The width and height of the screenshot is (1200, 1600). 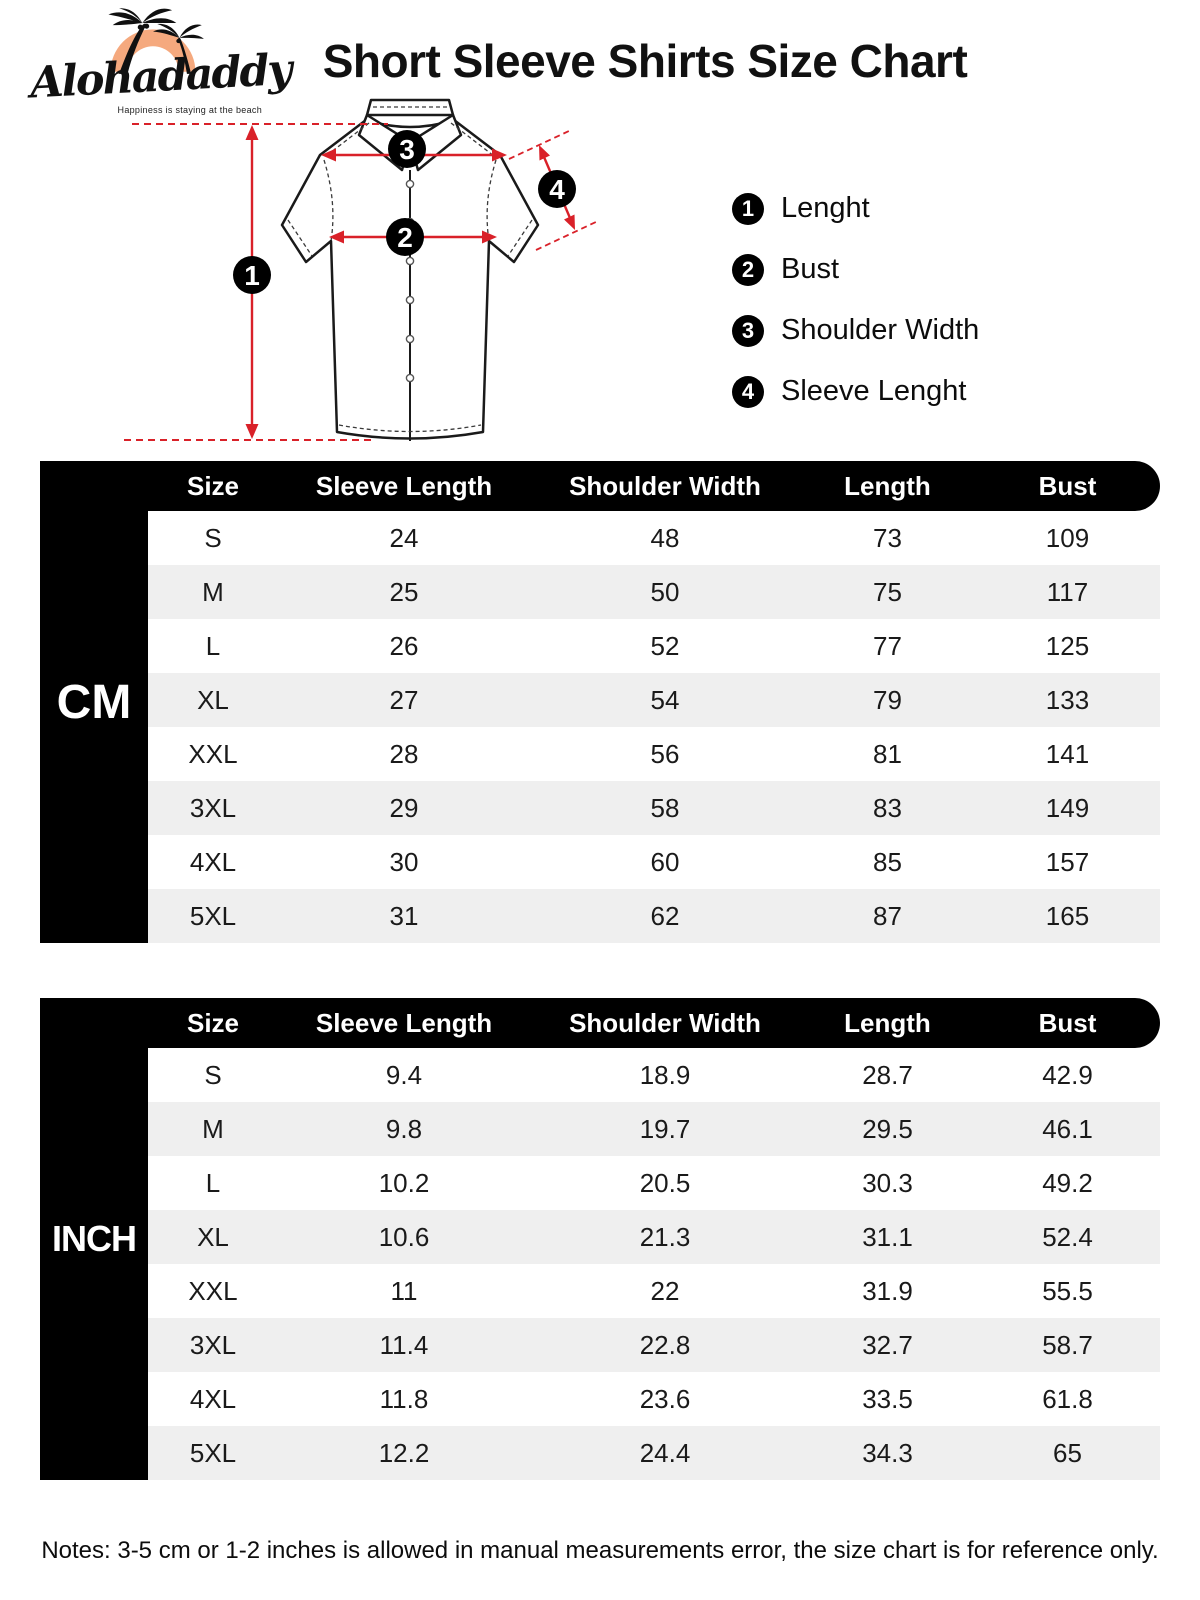 What do you see at coordinates (213, 1344) in the screenshot?
I see `table-cell: 3XL` at bounding box center [213, 1344].